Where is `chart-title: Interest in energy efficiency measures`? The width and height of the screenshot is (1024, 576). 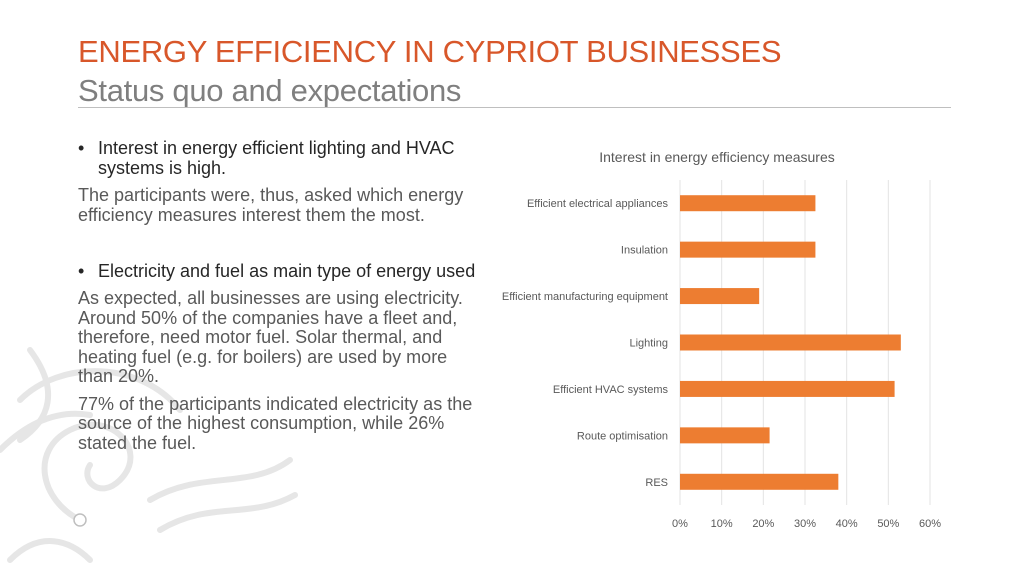 chart-title: Interest in energy efficiency measures is located at coordinates (717, 157).